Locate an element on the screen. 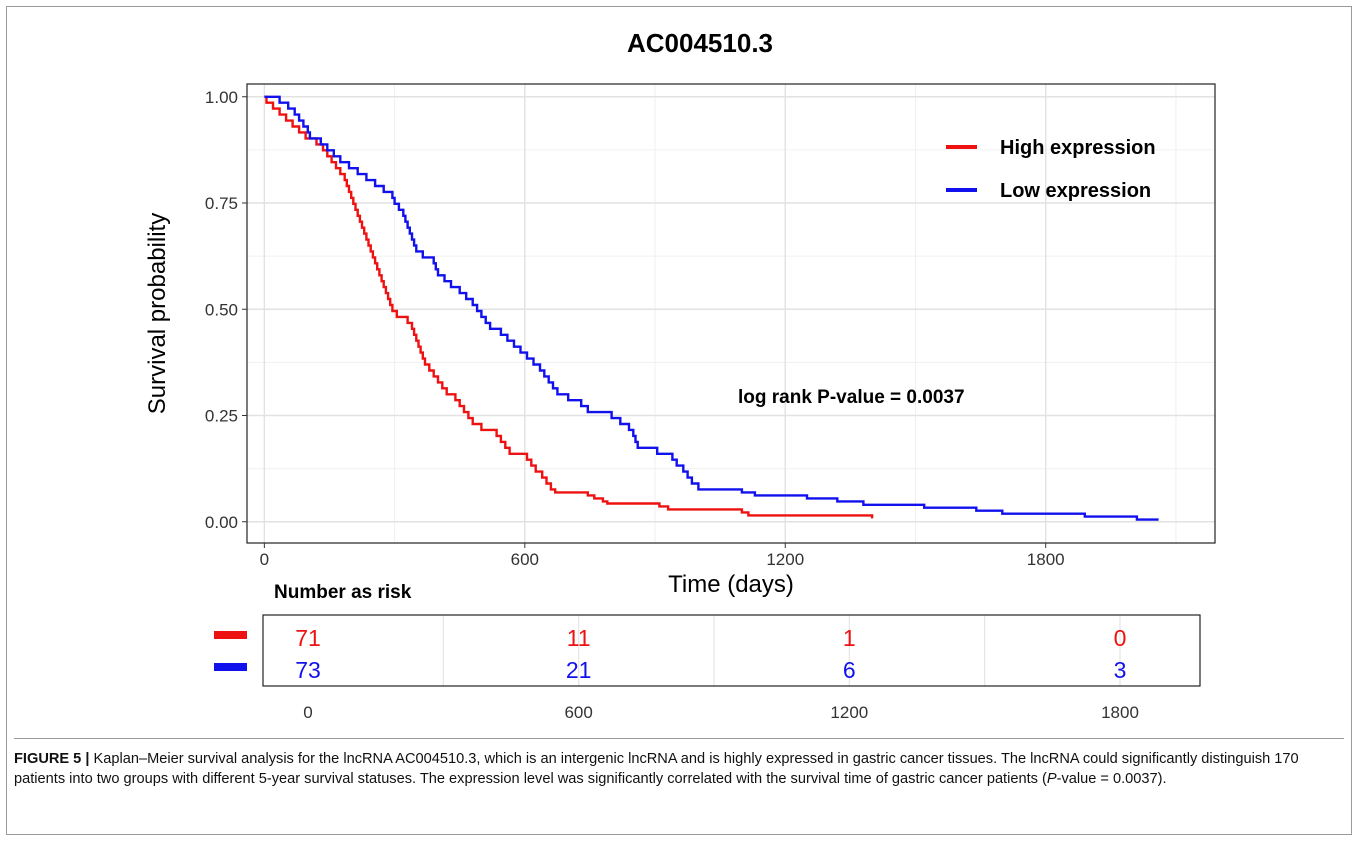 The width and height of the screenshot is (1360, 843). x-axis-label: Time (days) is located at coordinates (731, 584).